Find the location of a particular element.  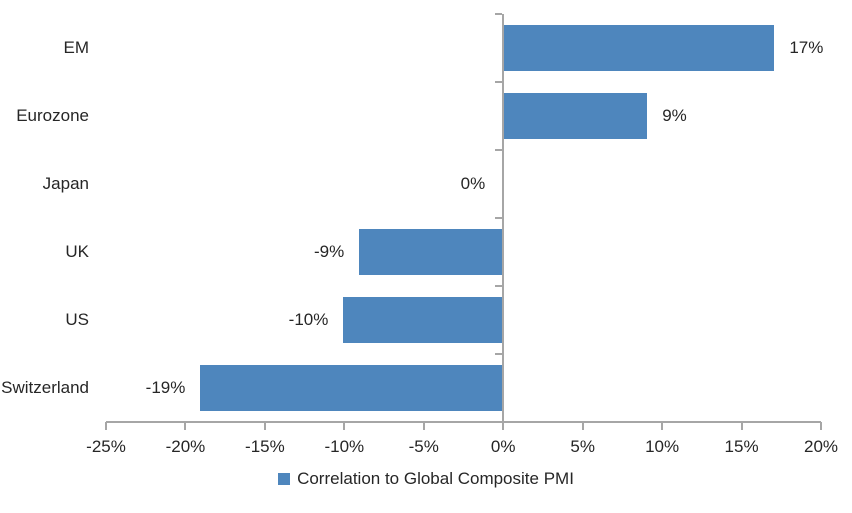

value-axis-tick-label: -10% is located at coordinates (344, 446).